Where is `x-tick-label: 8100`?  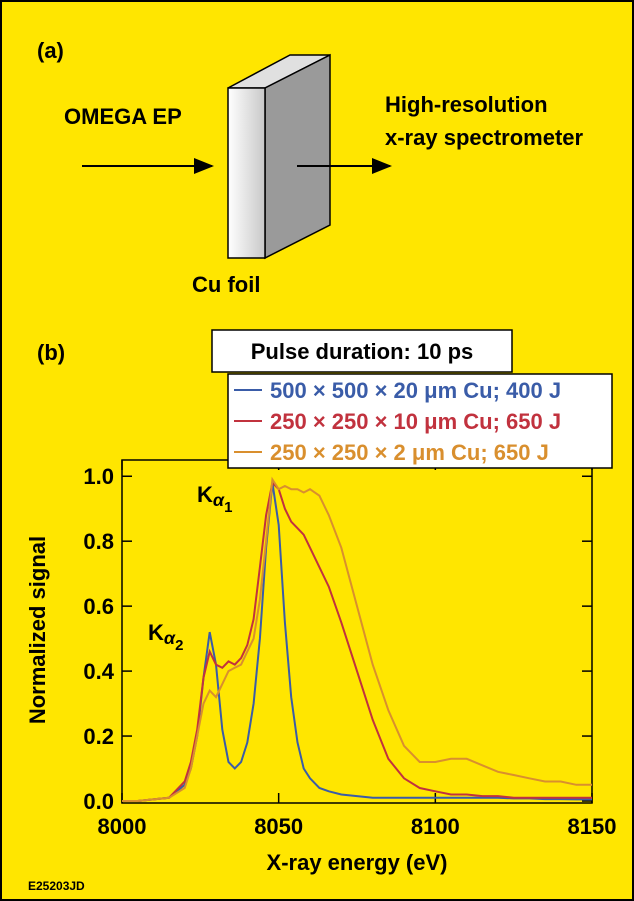
x-tick-label: 8100 is located at coordinates (435, 826).